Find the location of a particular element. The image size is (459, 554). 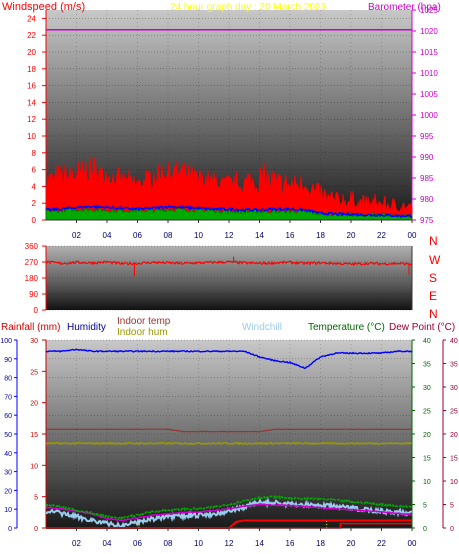

dewpoint-tick-label: 40 is located at coordinates (454, 341).